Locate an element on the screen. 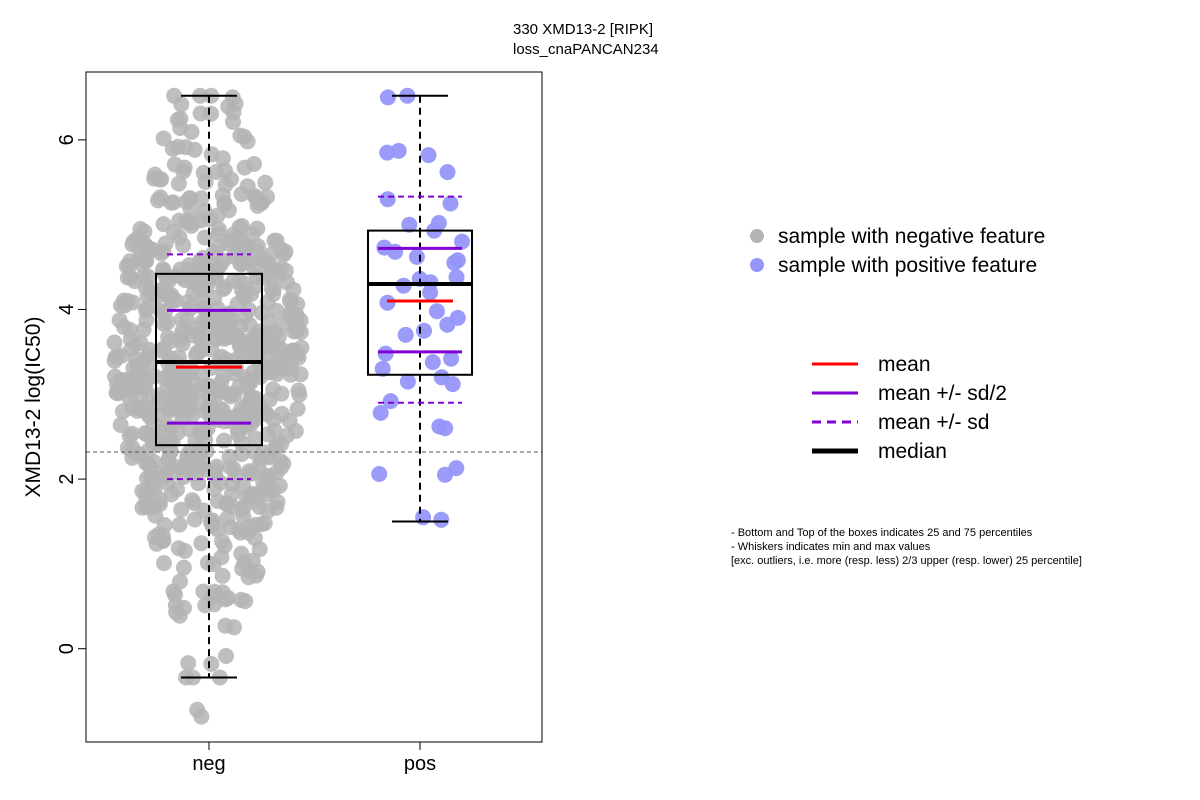 The image size is (1200, 800). legend-point-marker is located at coordinates (757, 265).